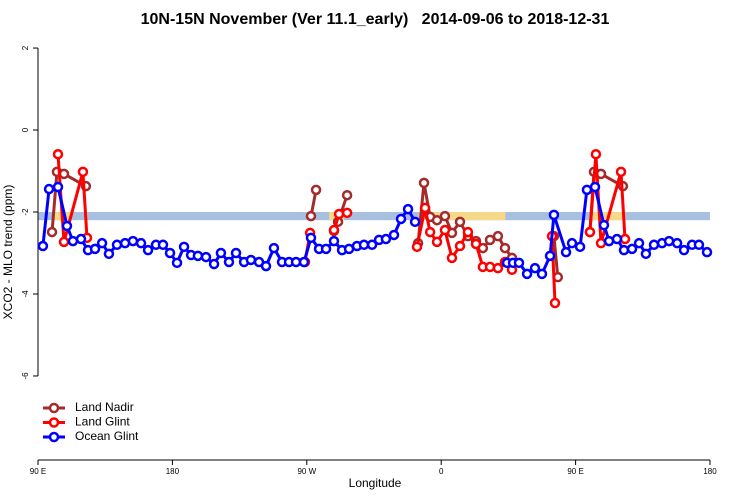 This screenshot has width=750, height=500. I want to click on legend-label: Land Nadir, so click(104, 407).